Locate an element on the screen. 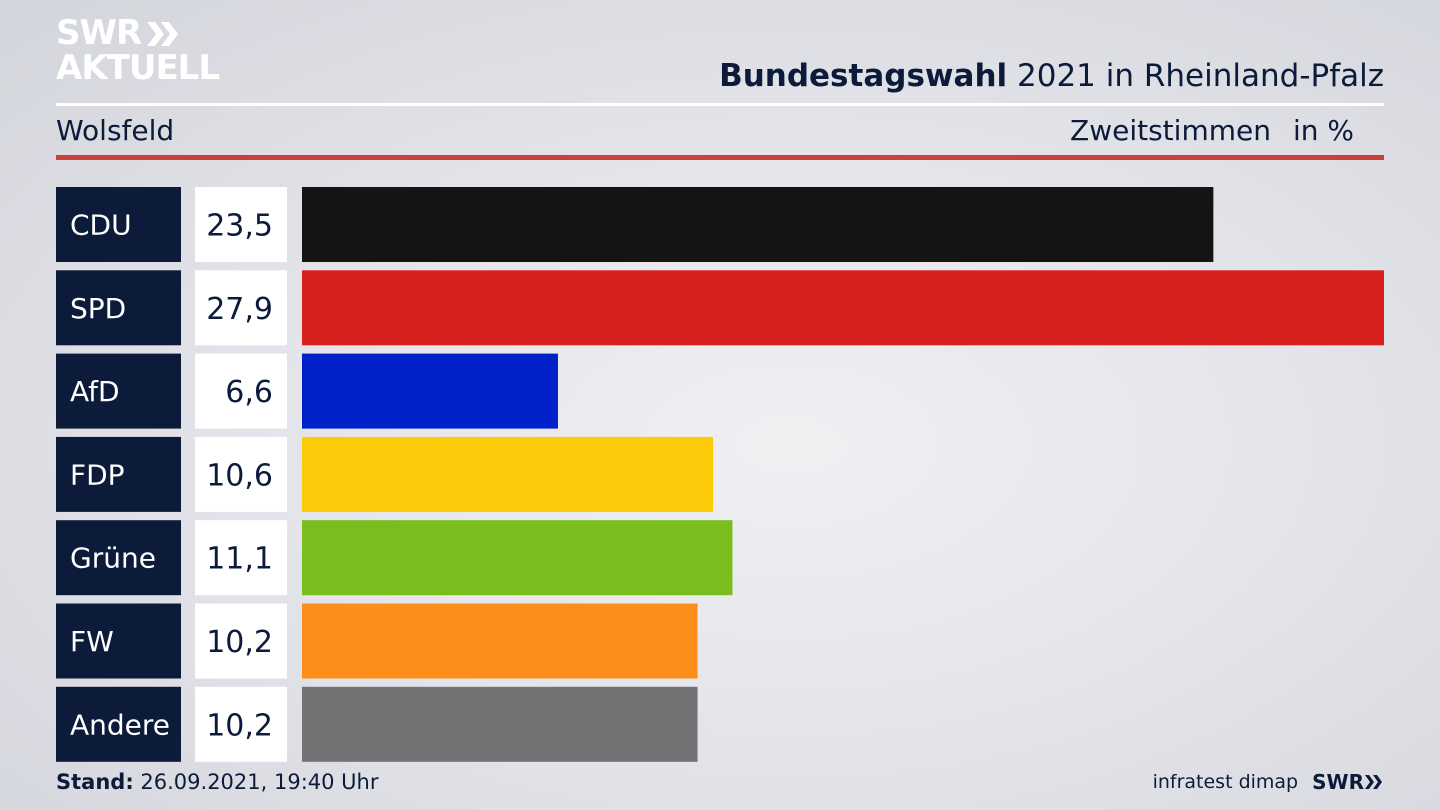 The width and height of the screenshot is (1440, 810). page-title: Bundestagswahl 2021 in Rheinland-Pfalz is located at coordinates (1051, 76).